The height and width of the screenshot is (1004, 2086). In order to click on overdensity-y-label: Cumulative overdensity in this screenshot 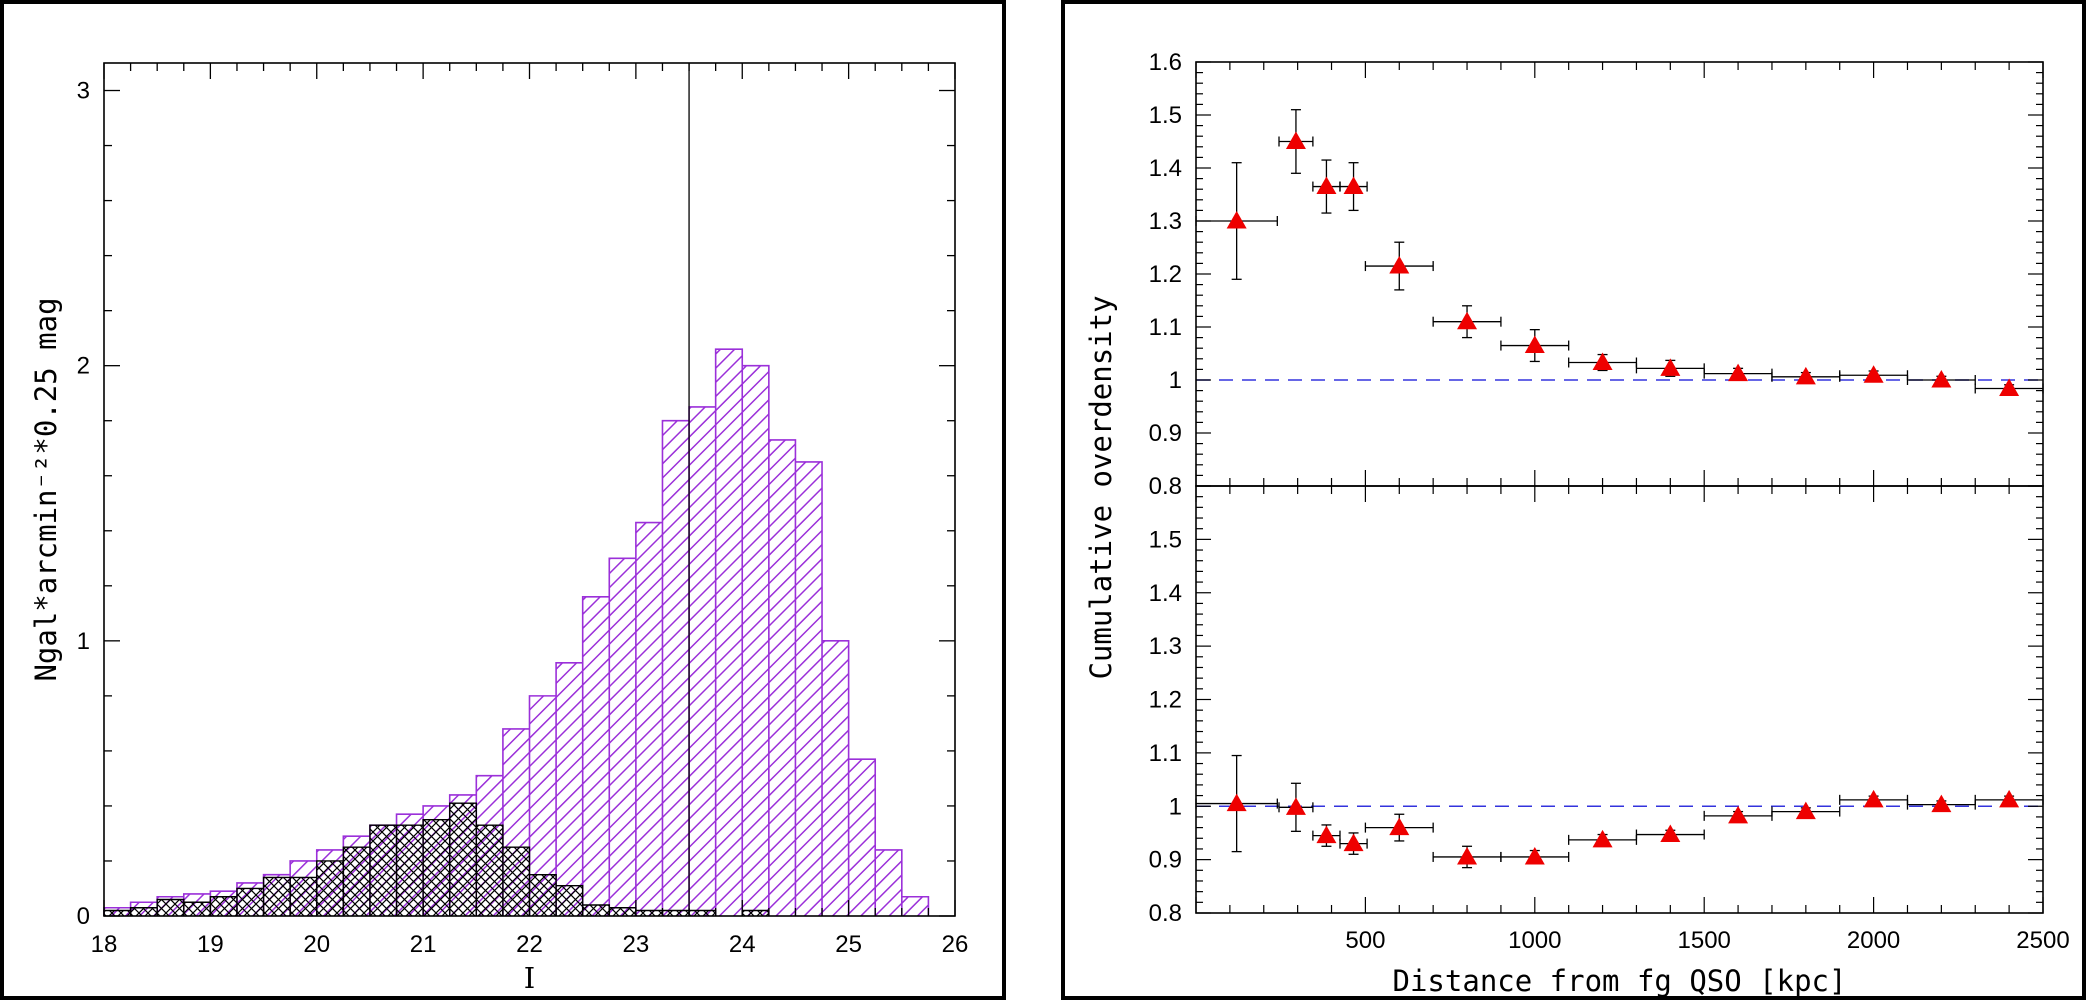, I will do `click(1101, 487)`.